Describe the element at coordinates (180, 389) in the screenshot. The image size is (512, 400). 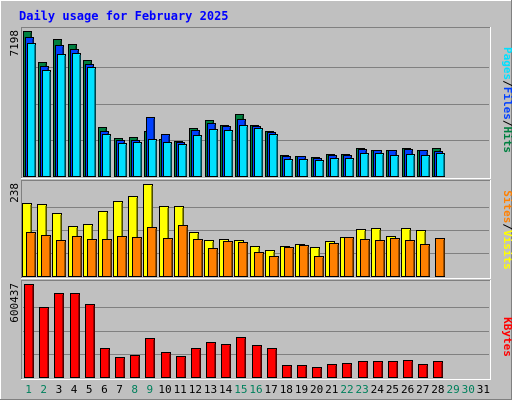
I see `x-tick-label: 11` at that location.